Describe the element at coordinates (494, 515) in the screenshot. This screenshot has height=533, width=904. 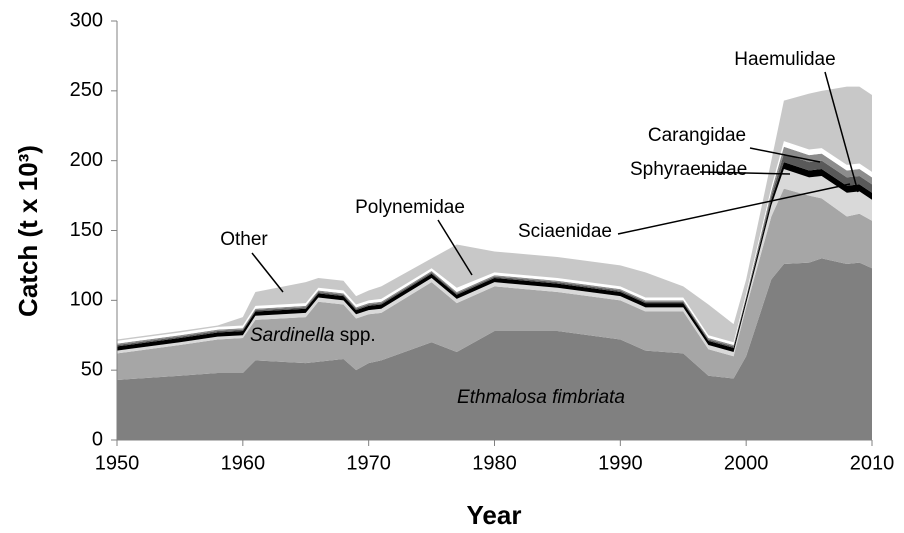
I see `x-axis-title: Year` at that location.